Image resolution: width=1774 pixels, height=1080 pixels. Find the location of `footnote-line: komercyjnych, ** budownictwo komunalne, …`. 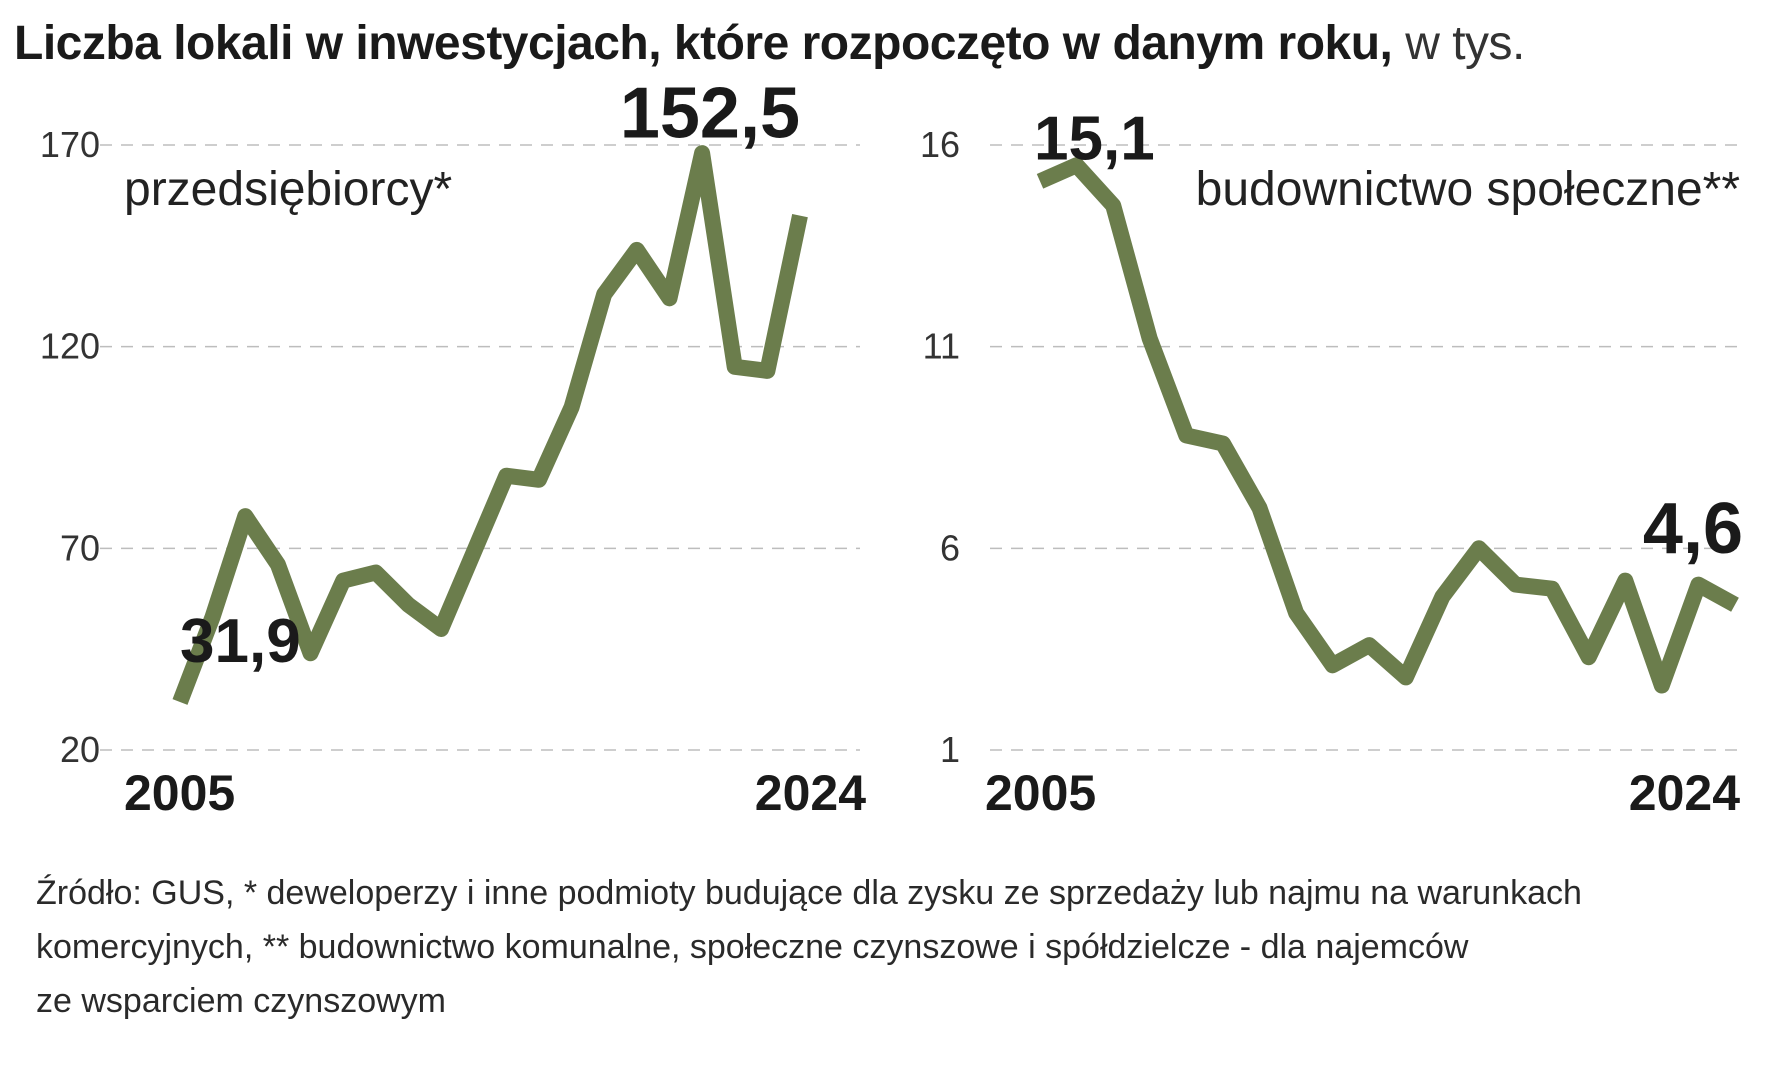

footnote-line: komercyjnych, ** budownictwo komunalne, … is located at coordinates (752, 947).